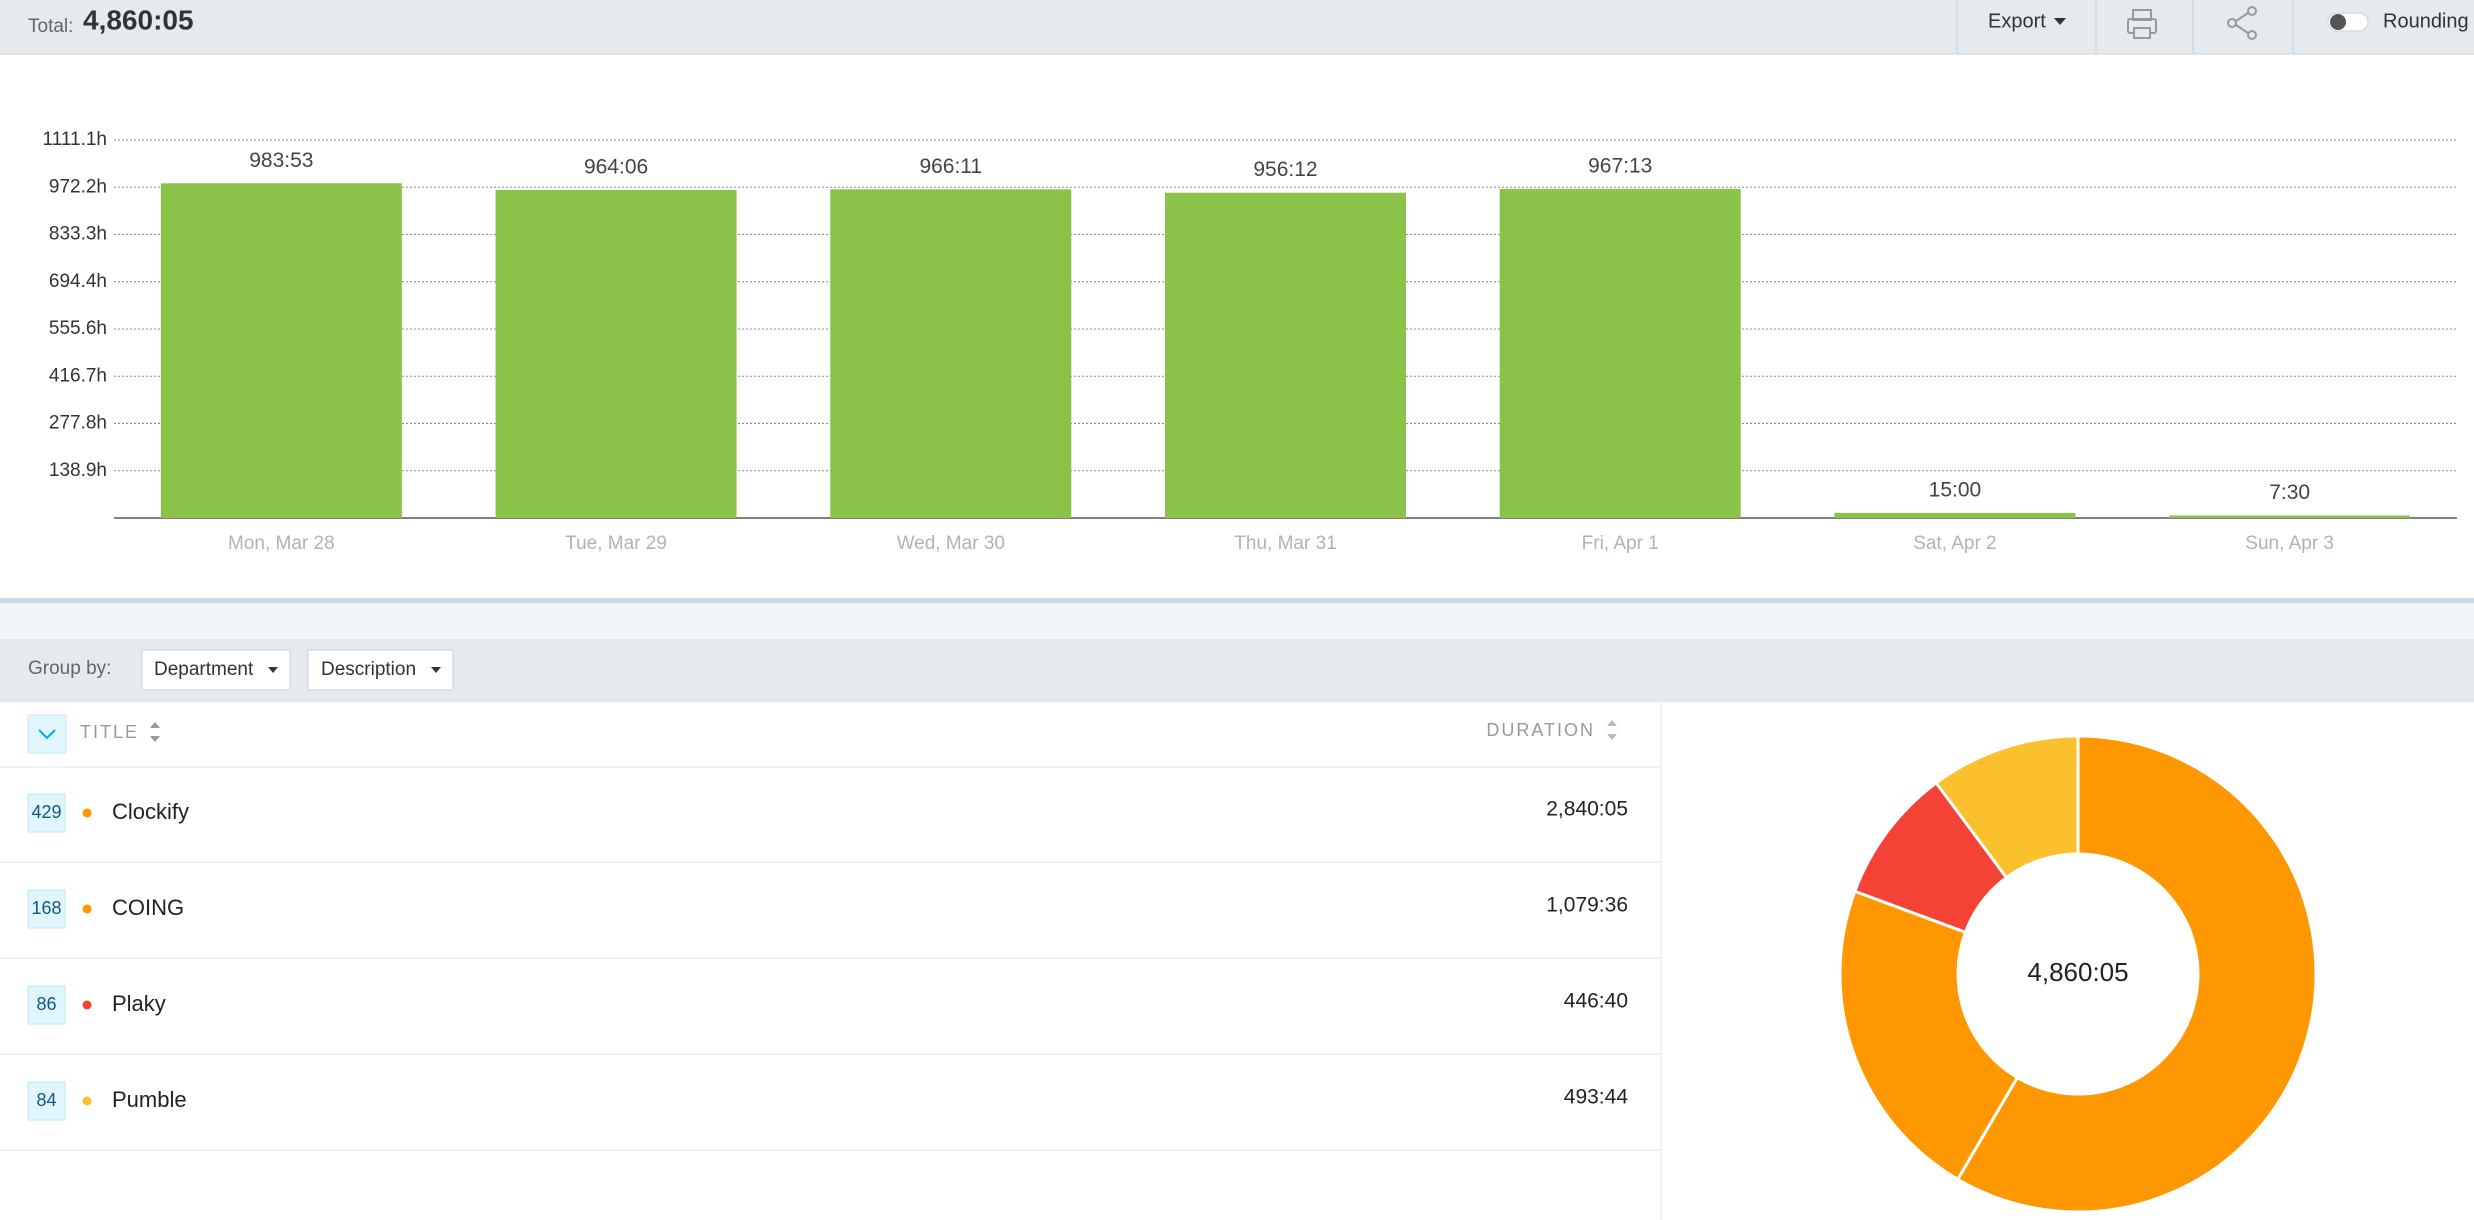  Describe the element at coordinates (78, 423) in the screenshot. I see `y-tick-label: 277.8h` at that location.